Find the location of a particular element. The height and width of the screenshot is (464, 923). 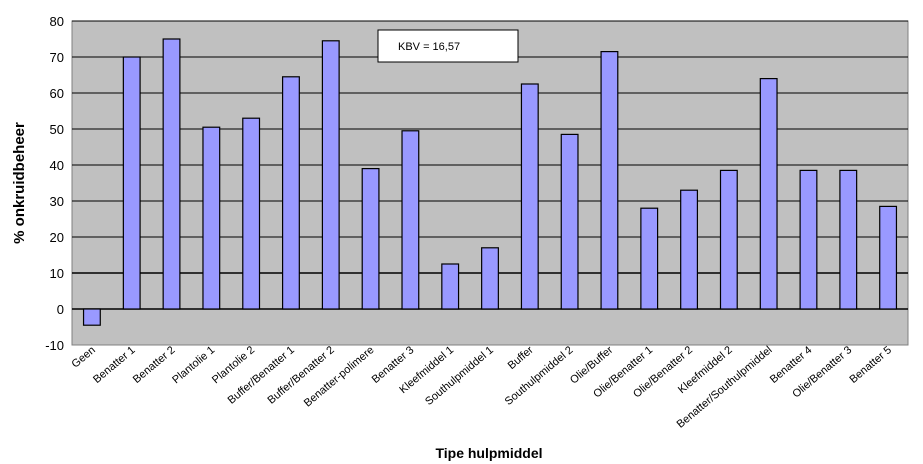

y-tick-label: 80 is located at coordinates (57, 21).